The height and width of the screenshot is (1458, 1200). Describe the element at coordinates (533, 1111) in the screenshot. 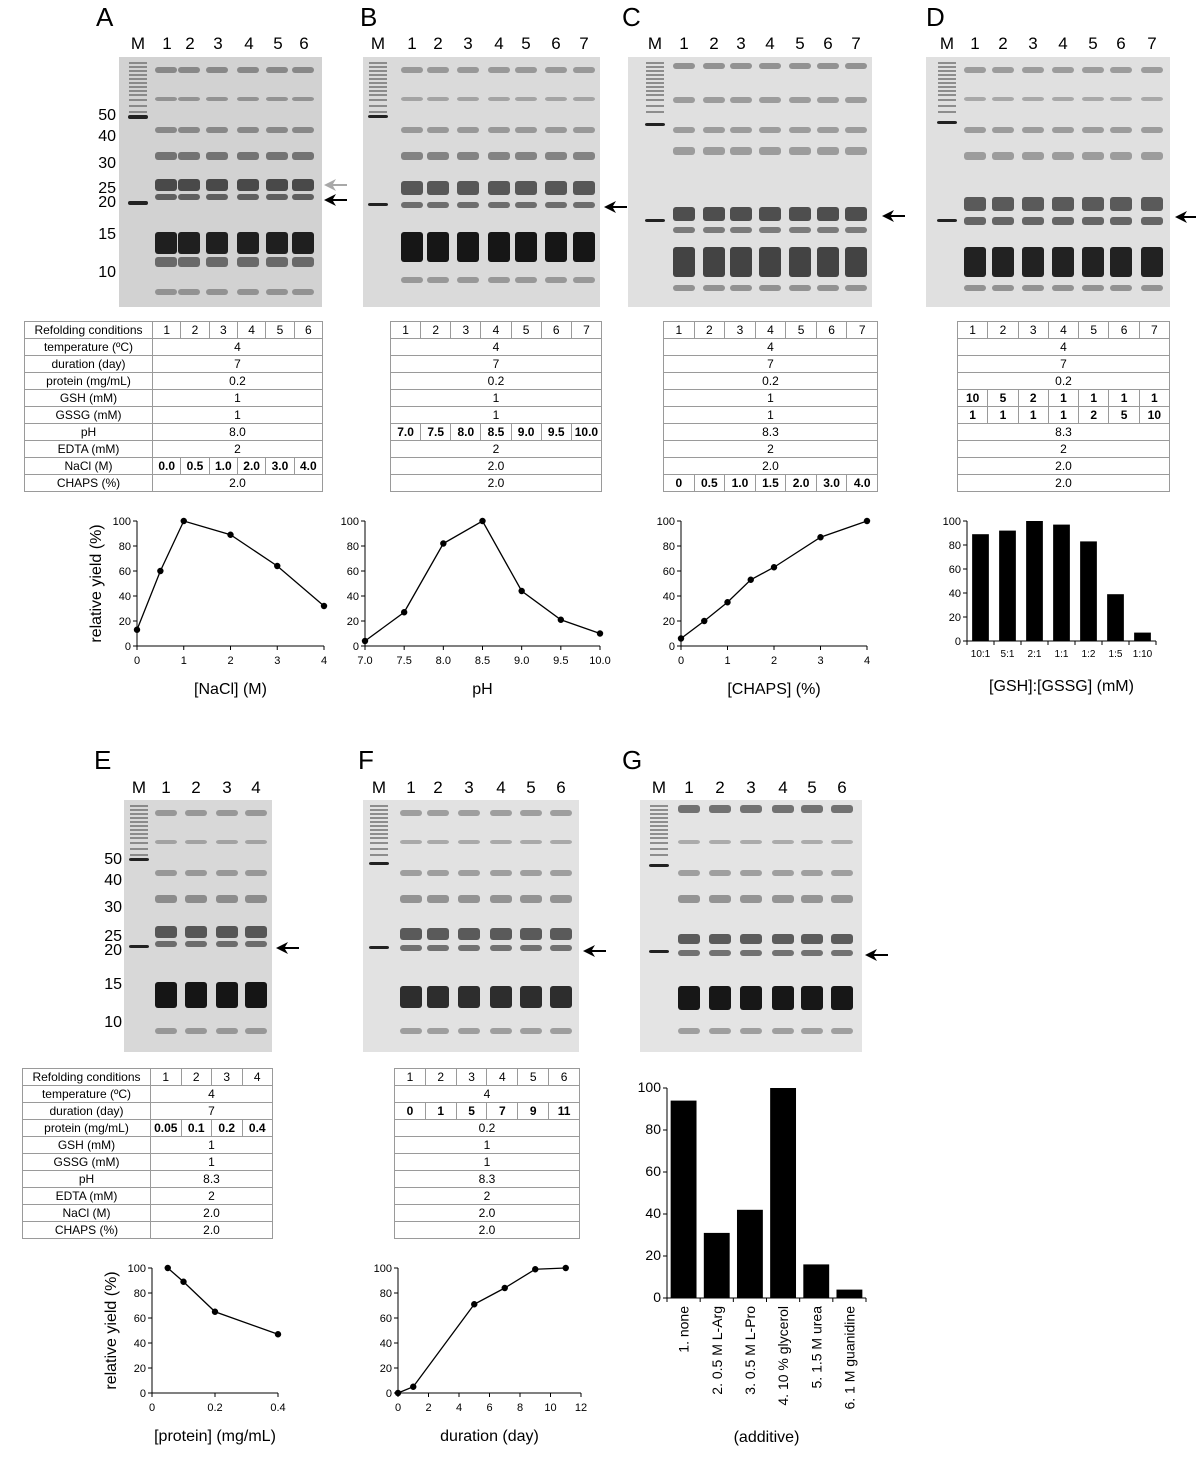

I see `table-cell: 9` at that location.